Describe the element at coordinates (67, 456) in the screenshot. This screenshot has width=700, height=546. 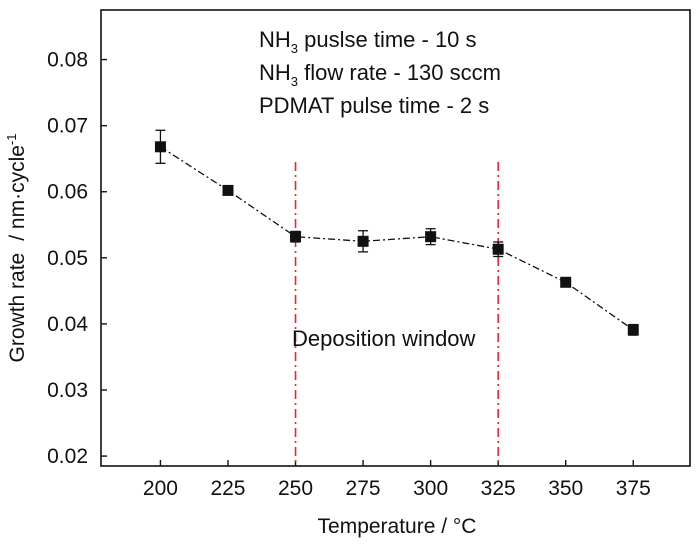
I see `y-tick-label-0: 0.02` at that location.